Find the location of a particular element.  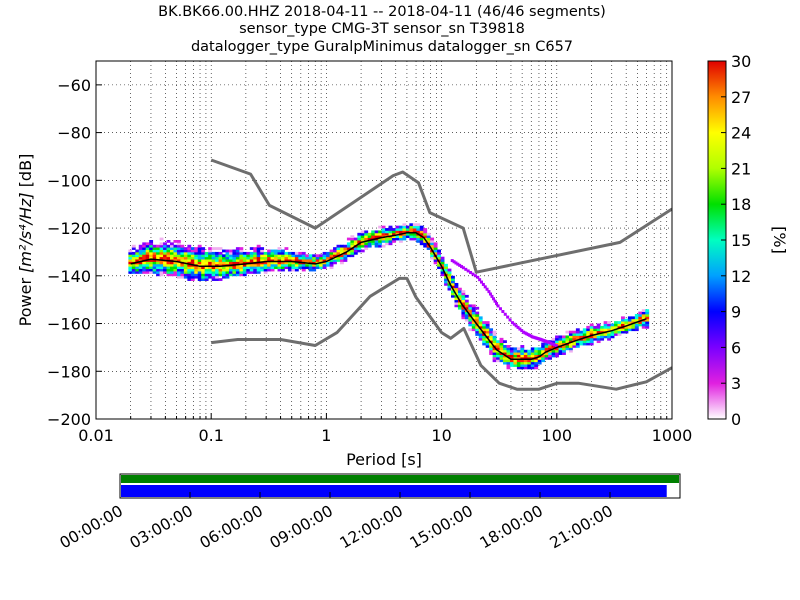

timeline-green-coverage-bar is located at coordinates (400, 479).